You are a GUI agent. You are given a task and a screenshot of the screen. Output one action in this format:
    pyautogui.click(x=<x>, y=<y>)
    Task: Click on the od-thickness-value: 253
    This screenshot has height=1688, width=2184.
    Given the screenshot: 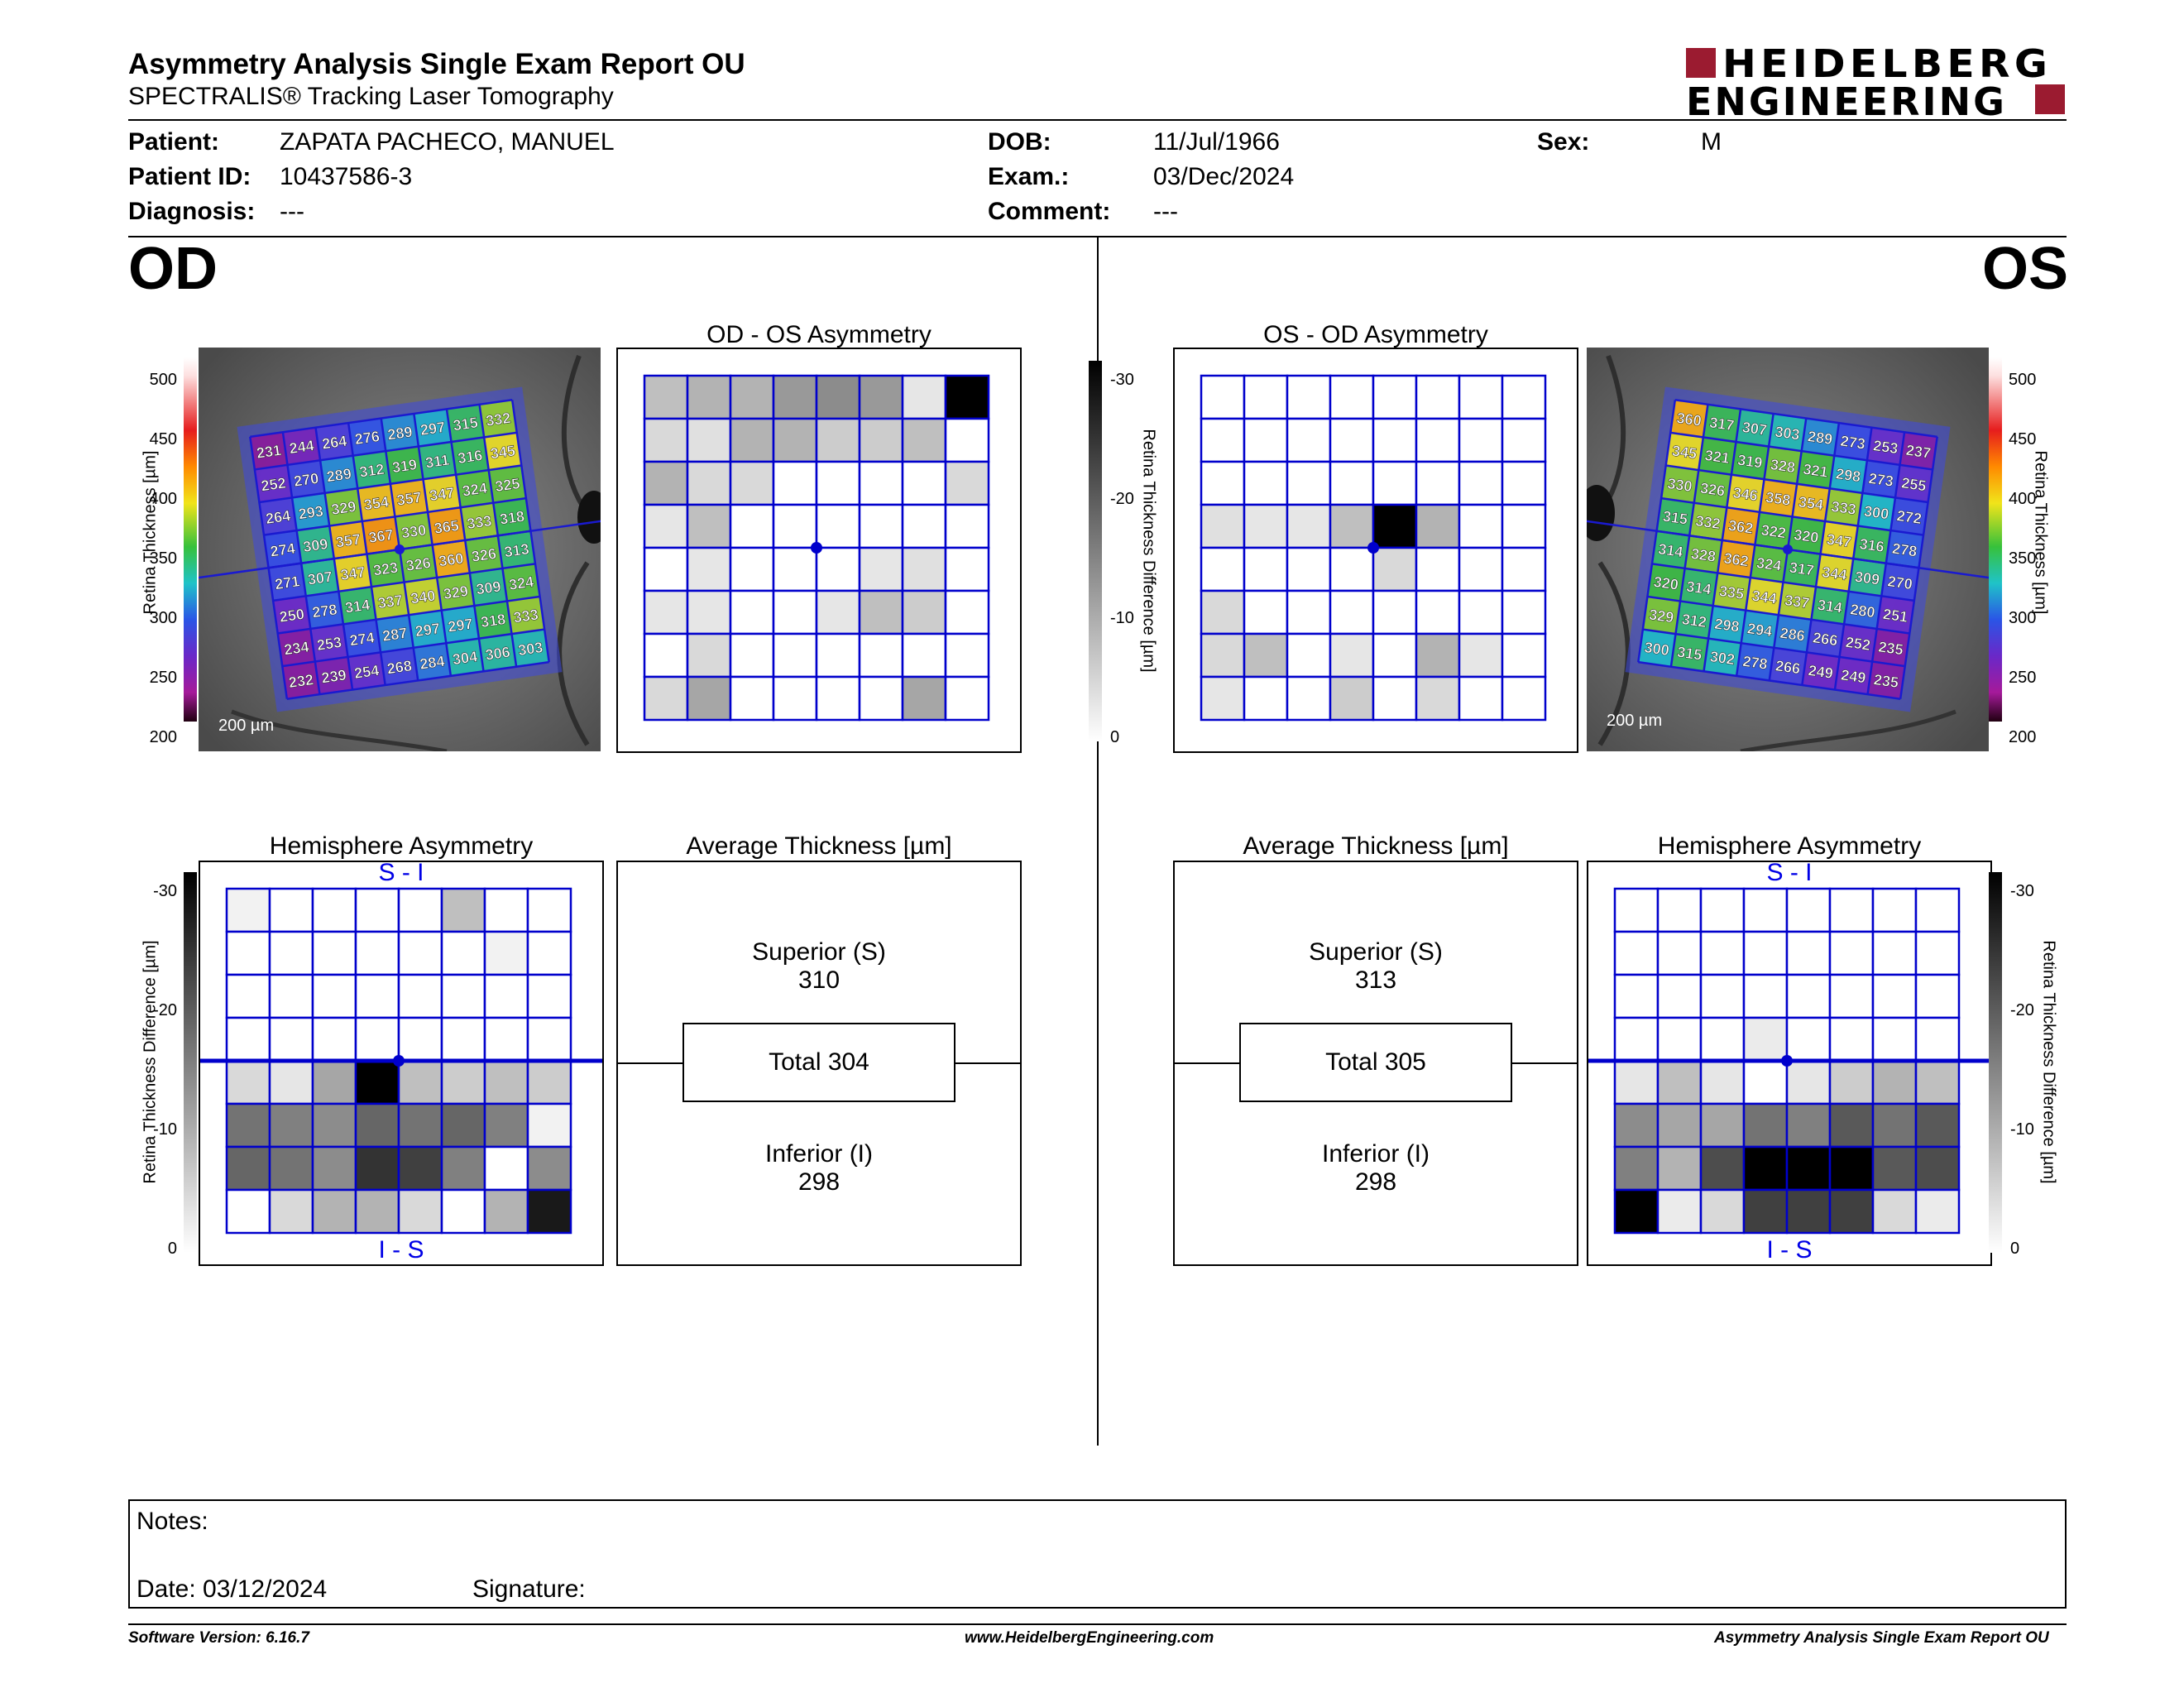 What is the action you would take?
    pyautogui.click(x=329, y=644)
    